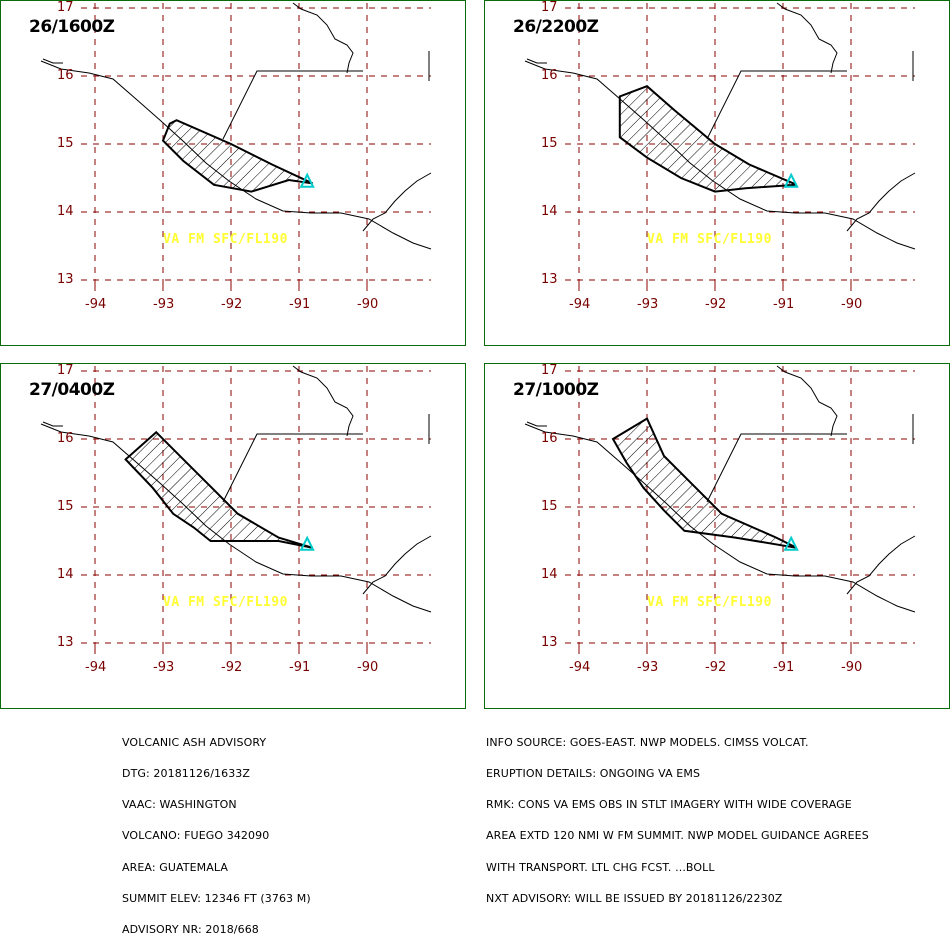 Image resolution: width=950 pixels, height=946 pixels. Describe the element at coordinates (186, 774) in the screenshot. I see `advisory-line: DTG: 20181126/1633Z` at that location.